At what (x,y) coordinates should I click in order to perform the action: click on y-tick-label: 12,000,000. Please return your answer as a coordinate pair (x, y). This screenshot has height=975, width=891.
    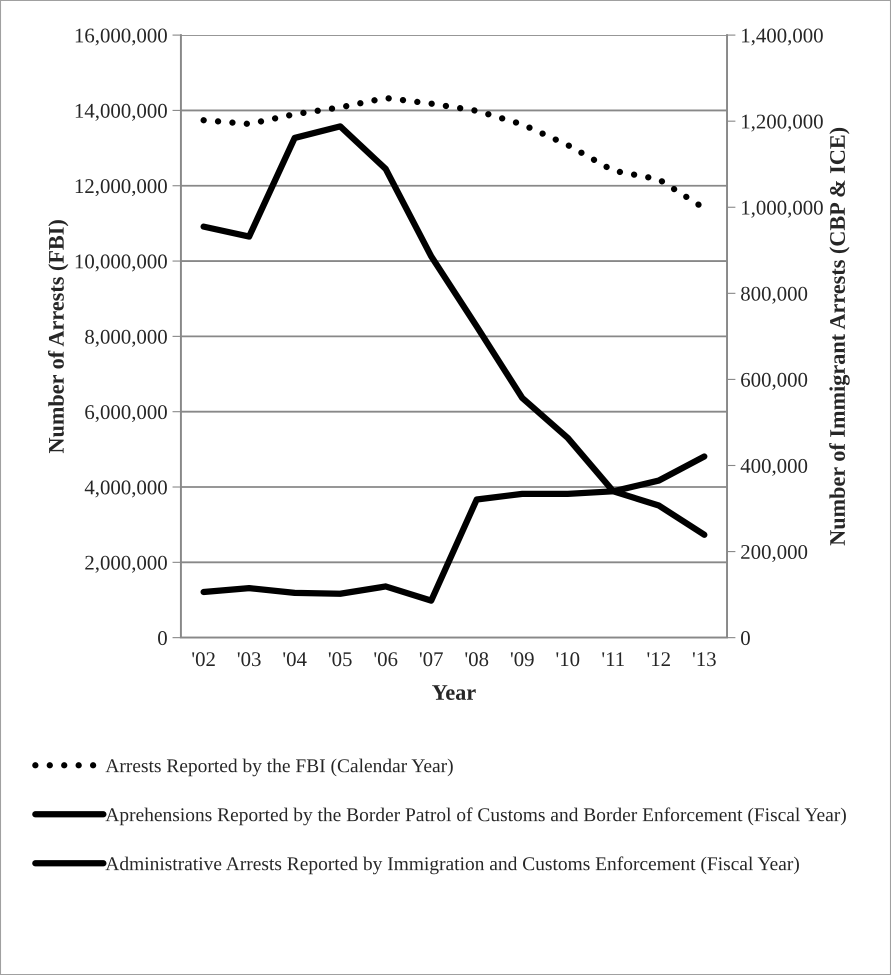
    Looking at the image, I should click on (121, 187).